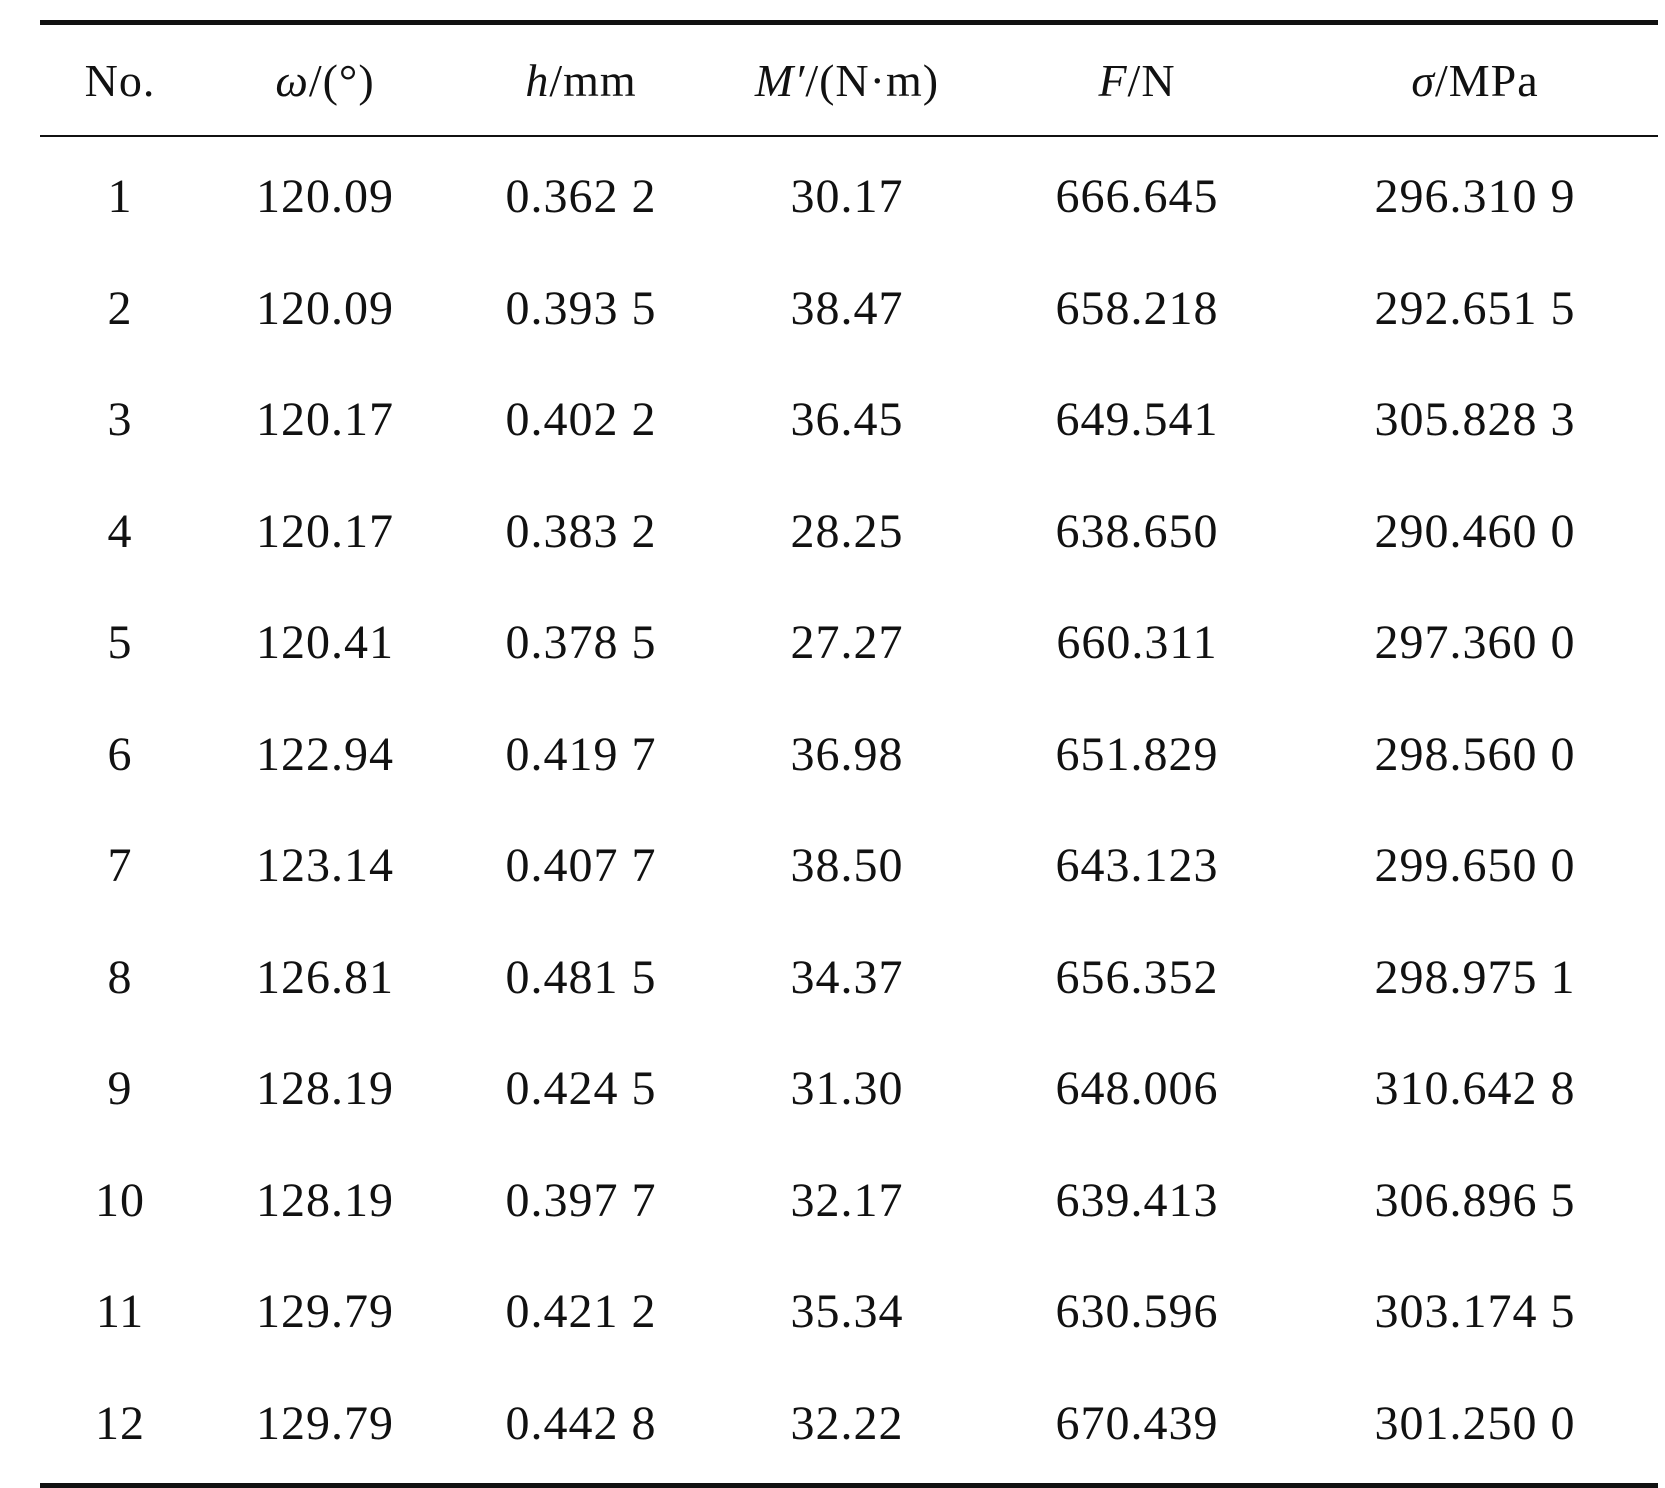  I want to click on cell-moment: 36.98, so click(847, 754).